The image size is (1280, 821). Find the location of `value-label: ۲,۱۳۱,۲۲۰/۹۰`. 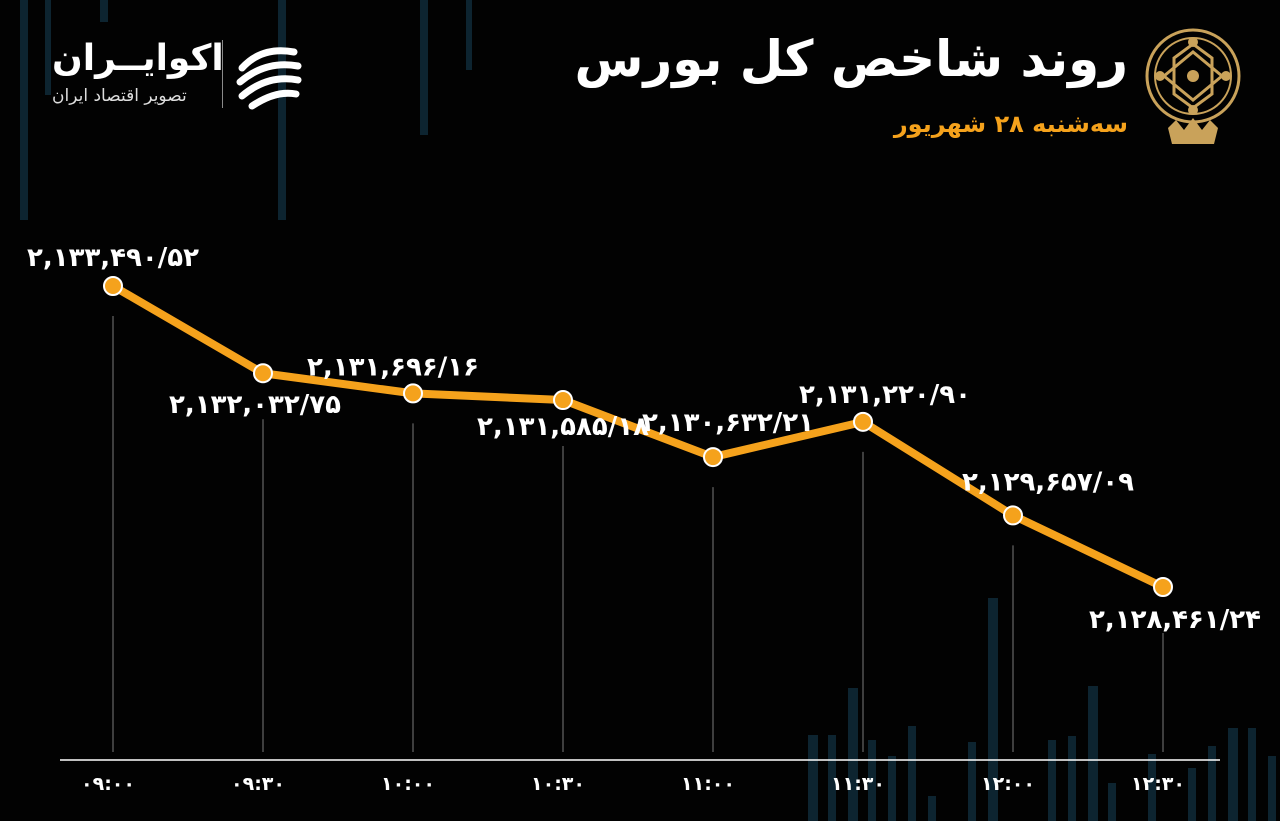

value-label: ۲,۱۳۱,۲۲۰/۹۰ is located at coordinates (885, 395).